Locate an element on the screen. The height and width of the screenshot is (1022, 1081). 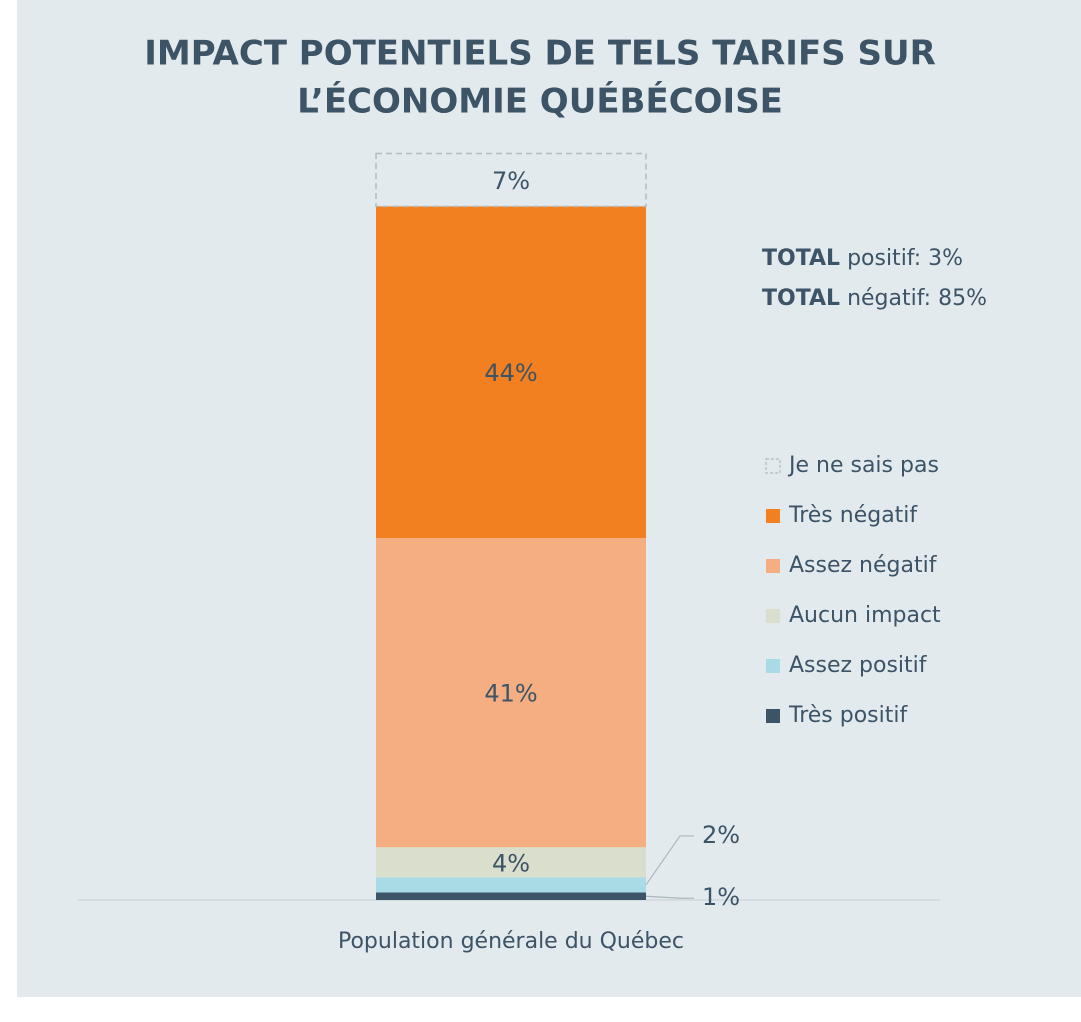
legend-label: Aucun impact is located at coordinates (865, 615).